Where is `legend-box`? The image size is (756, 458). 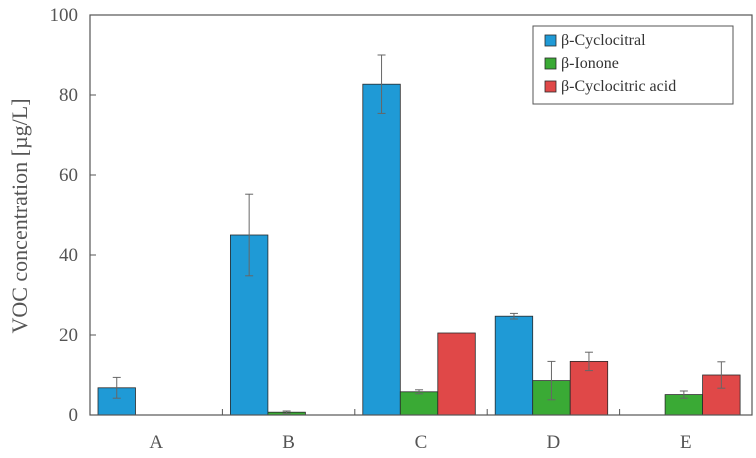 legend-box is located at coordinates (633, 65).